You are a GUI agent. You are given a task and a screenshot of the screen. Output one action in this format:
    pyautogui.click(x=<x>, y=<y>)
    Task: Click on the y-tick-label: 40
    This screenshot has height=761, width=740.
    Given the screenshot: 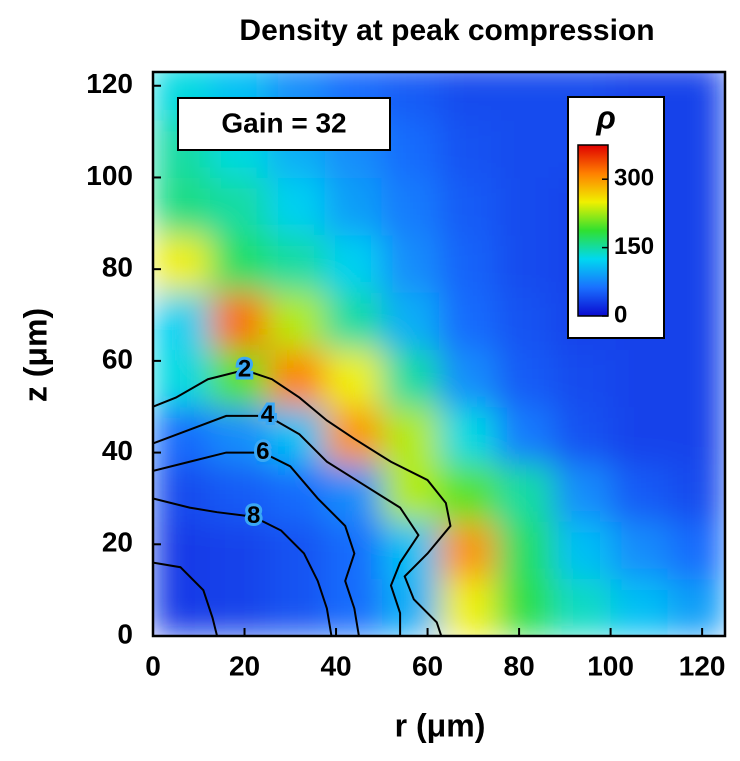 What is the action you would take?
    pyautogui.click(x=117, y=450)
    